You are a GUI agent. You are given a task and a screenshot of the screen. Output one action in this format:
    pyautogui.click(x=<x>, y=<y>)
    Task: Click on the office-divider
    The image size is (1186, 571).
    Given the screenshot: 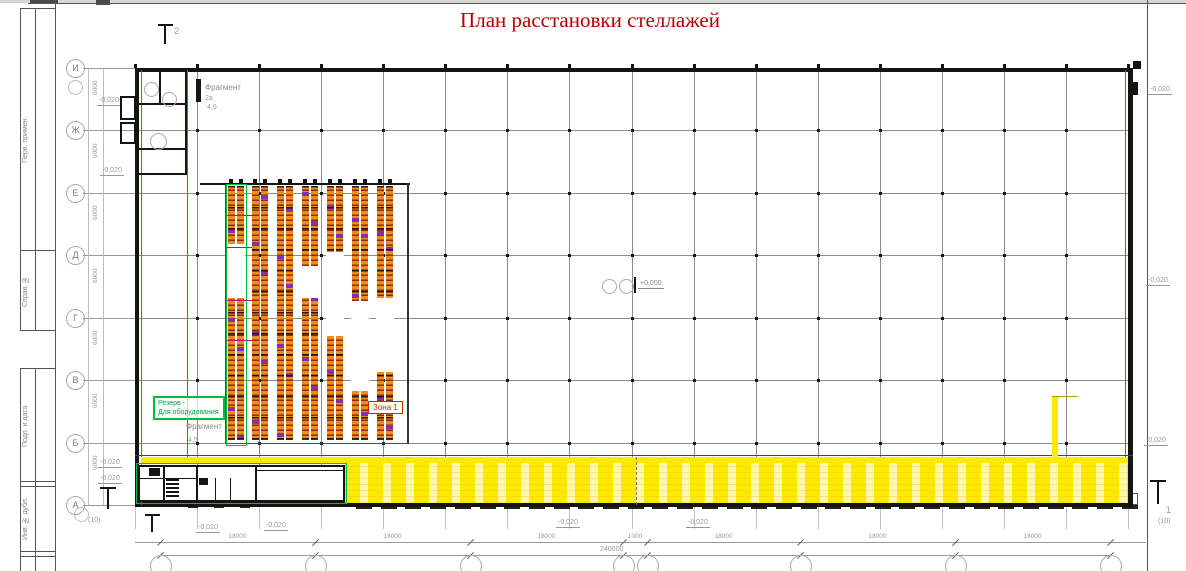 What is the action you would take?
    pyautogui.click(x=197, y=483)
    